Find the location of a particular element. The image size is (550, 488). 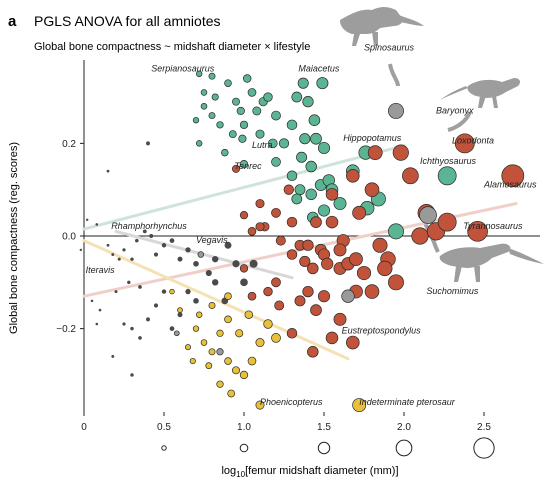

species-label: Hippopotamus is located at coordinates (372, 138).